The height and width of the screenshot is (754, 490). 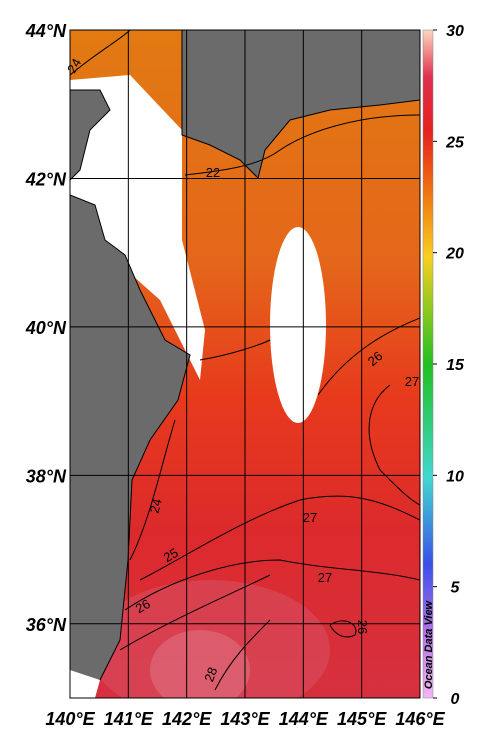 What do you see at coordinates (454, 254) in the screenshot?
I see `colorbar-label: 20` at bounding box center [454, 254].